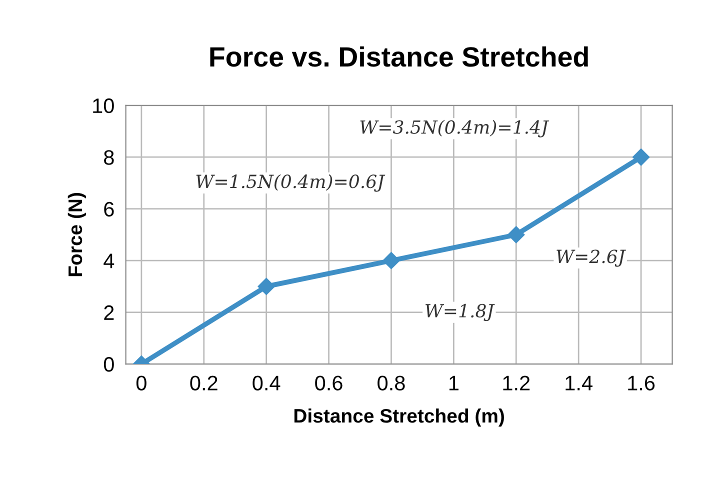 The height and width of the screenshot is (479, 719). What do you see at coordinates (103, 106) in the screenshot?
I see `y-tick-label: 10` at bounding box center [103, 106].